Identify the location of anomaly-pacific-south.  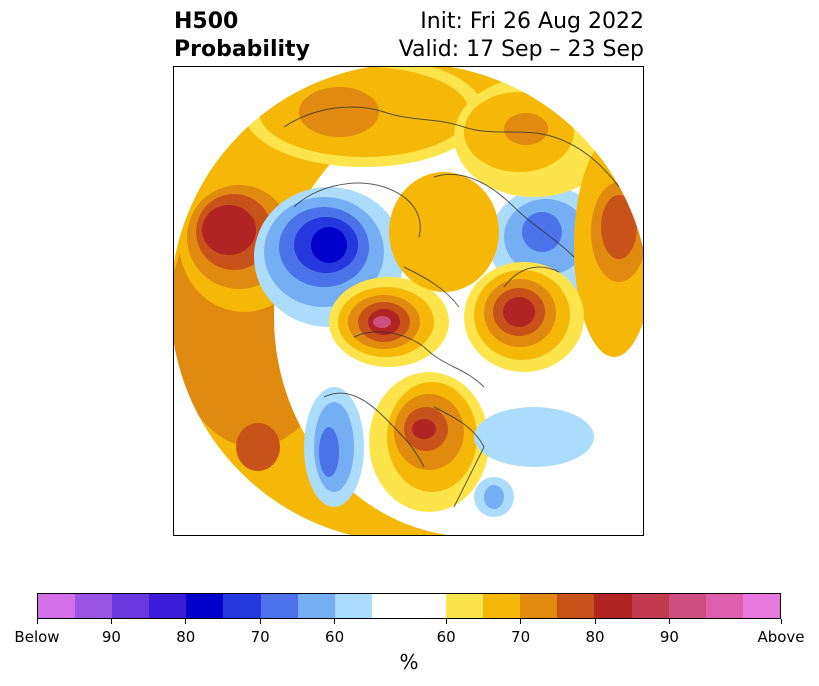
(258, 447).